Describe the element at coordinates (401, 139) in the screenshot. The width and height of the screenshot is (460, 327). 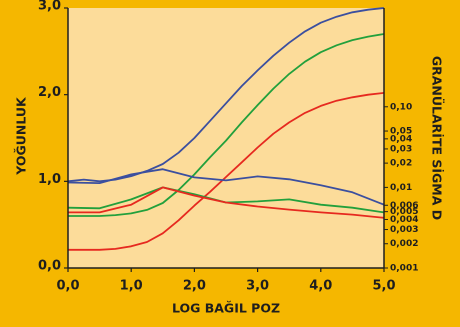
I see `y2-tick-label: 0,04` at that location.